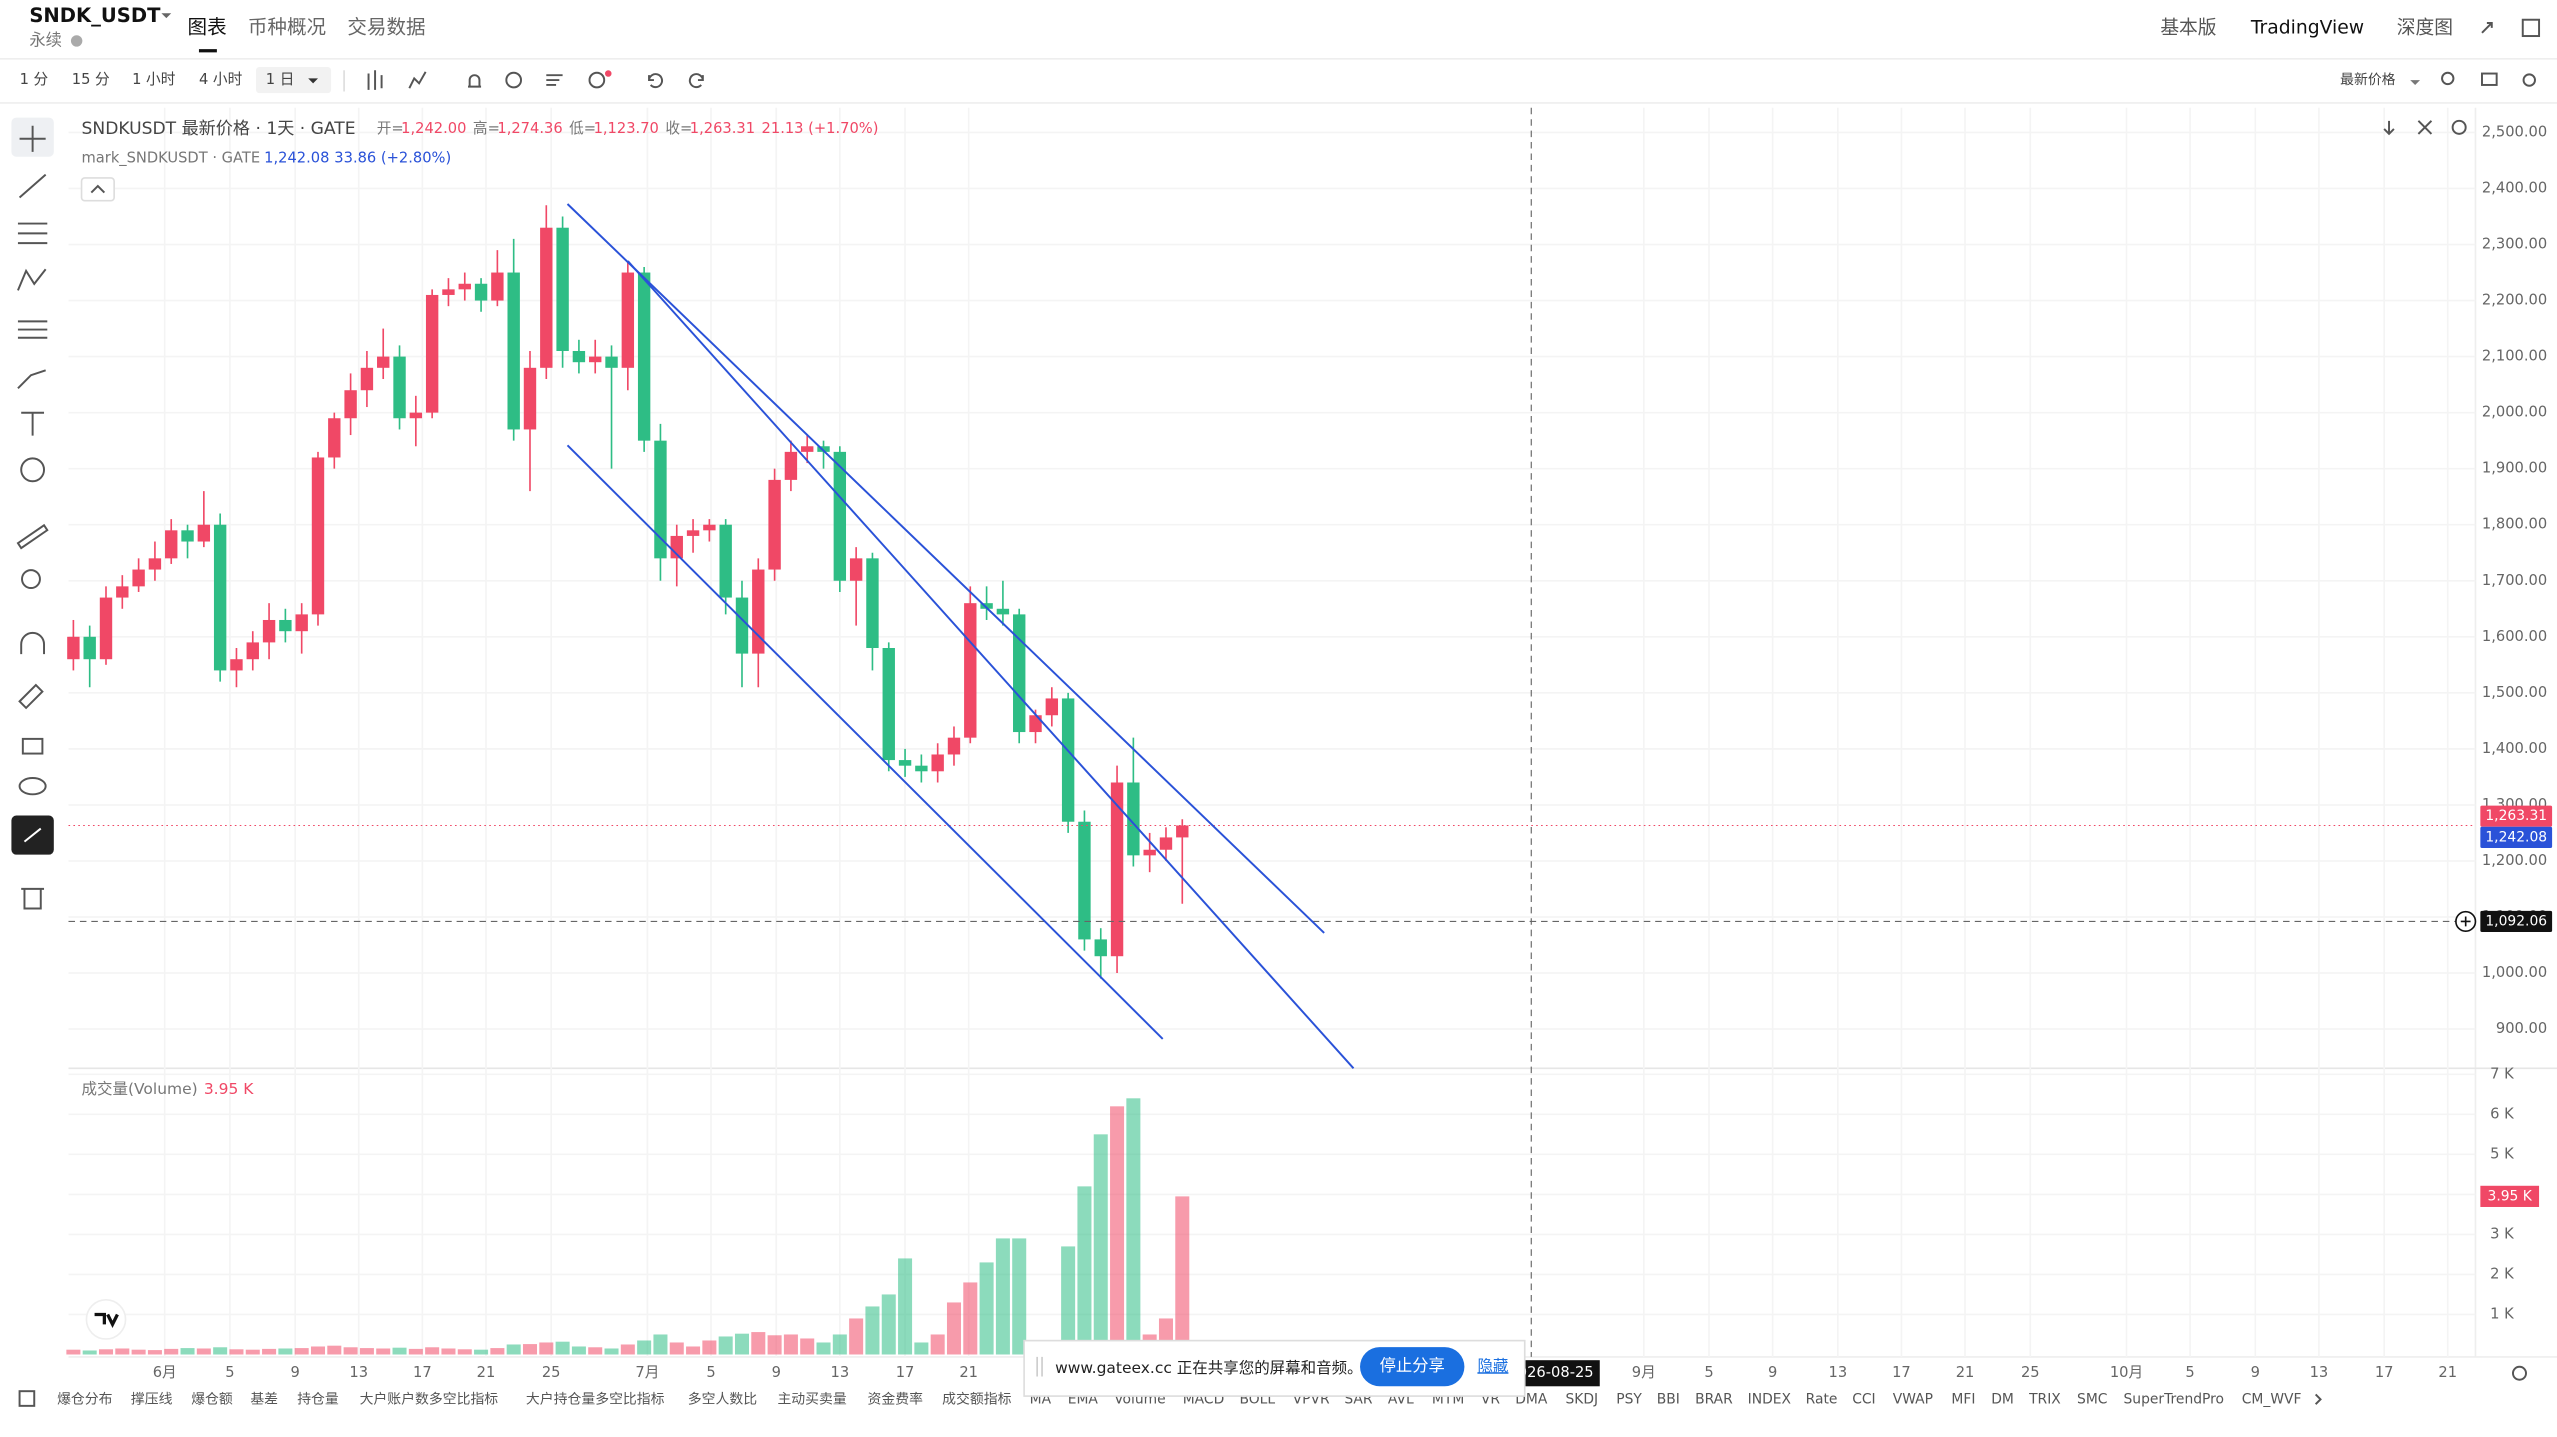  Describe the element at coordinates (597, 80) in the screenshot. I see `add-icon` at that location.